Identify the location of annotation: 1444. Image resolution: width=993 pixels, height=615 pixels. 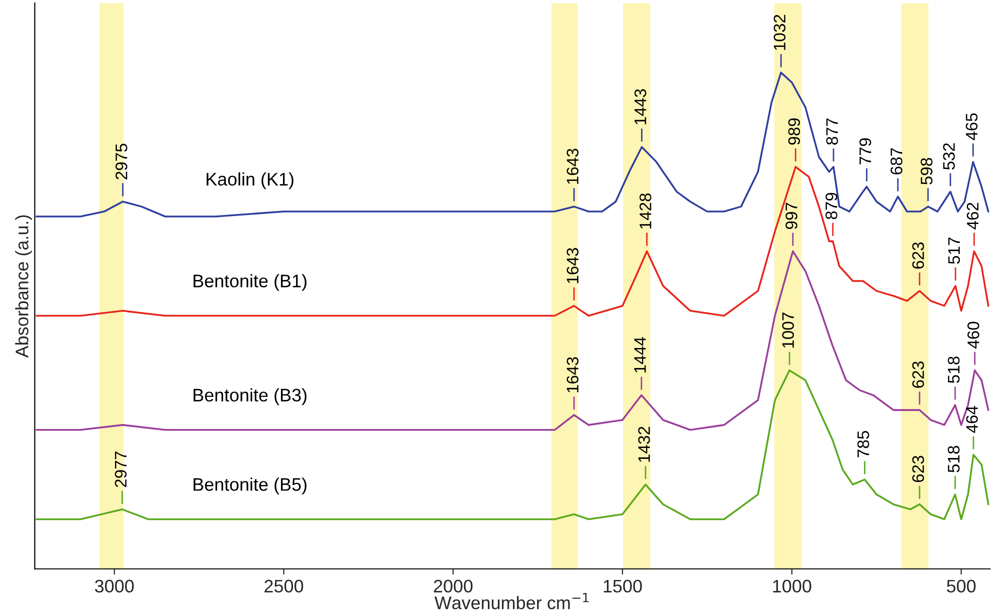
(640, 354).